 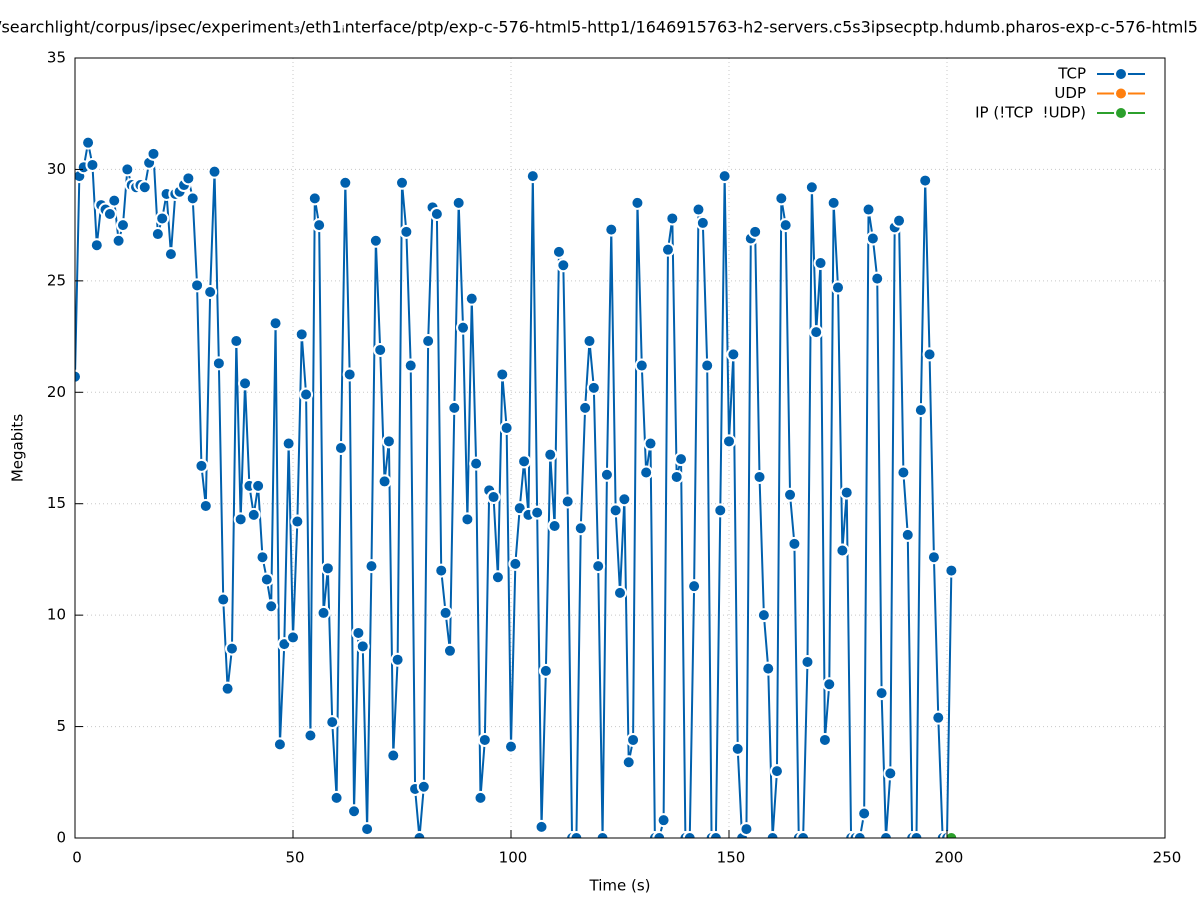 What do you see at coordinates (949, 858) in the screenshot?
I see `x-tick-label: 200` at bounding box center [949, 858].